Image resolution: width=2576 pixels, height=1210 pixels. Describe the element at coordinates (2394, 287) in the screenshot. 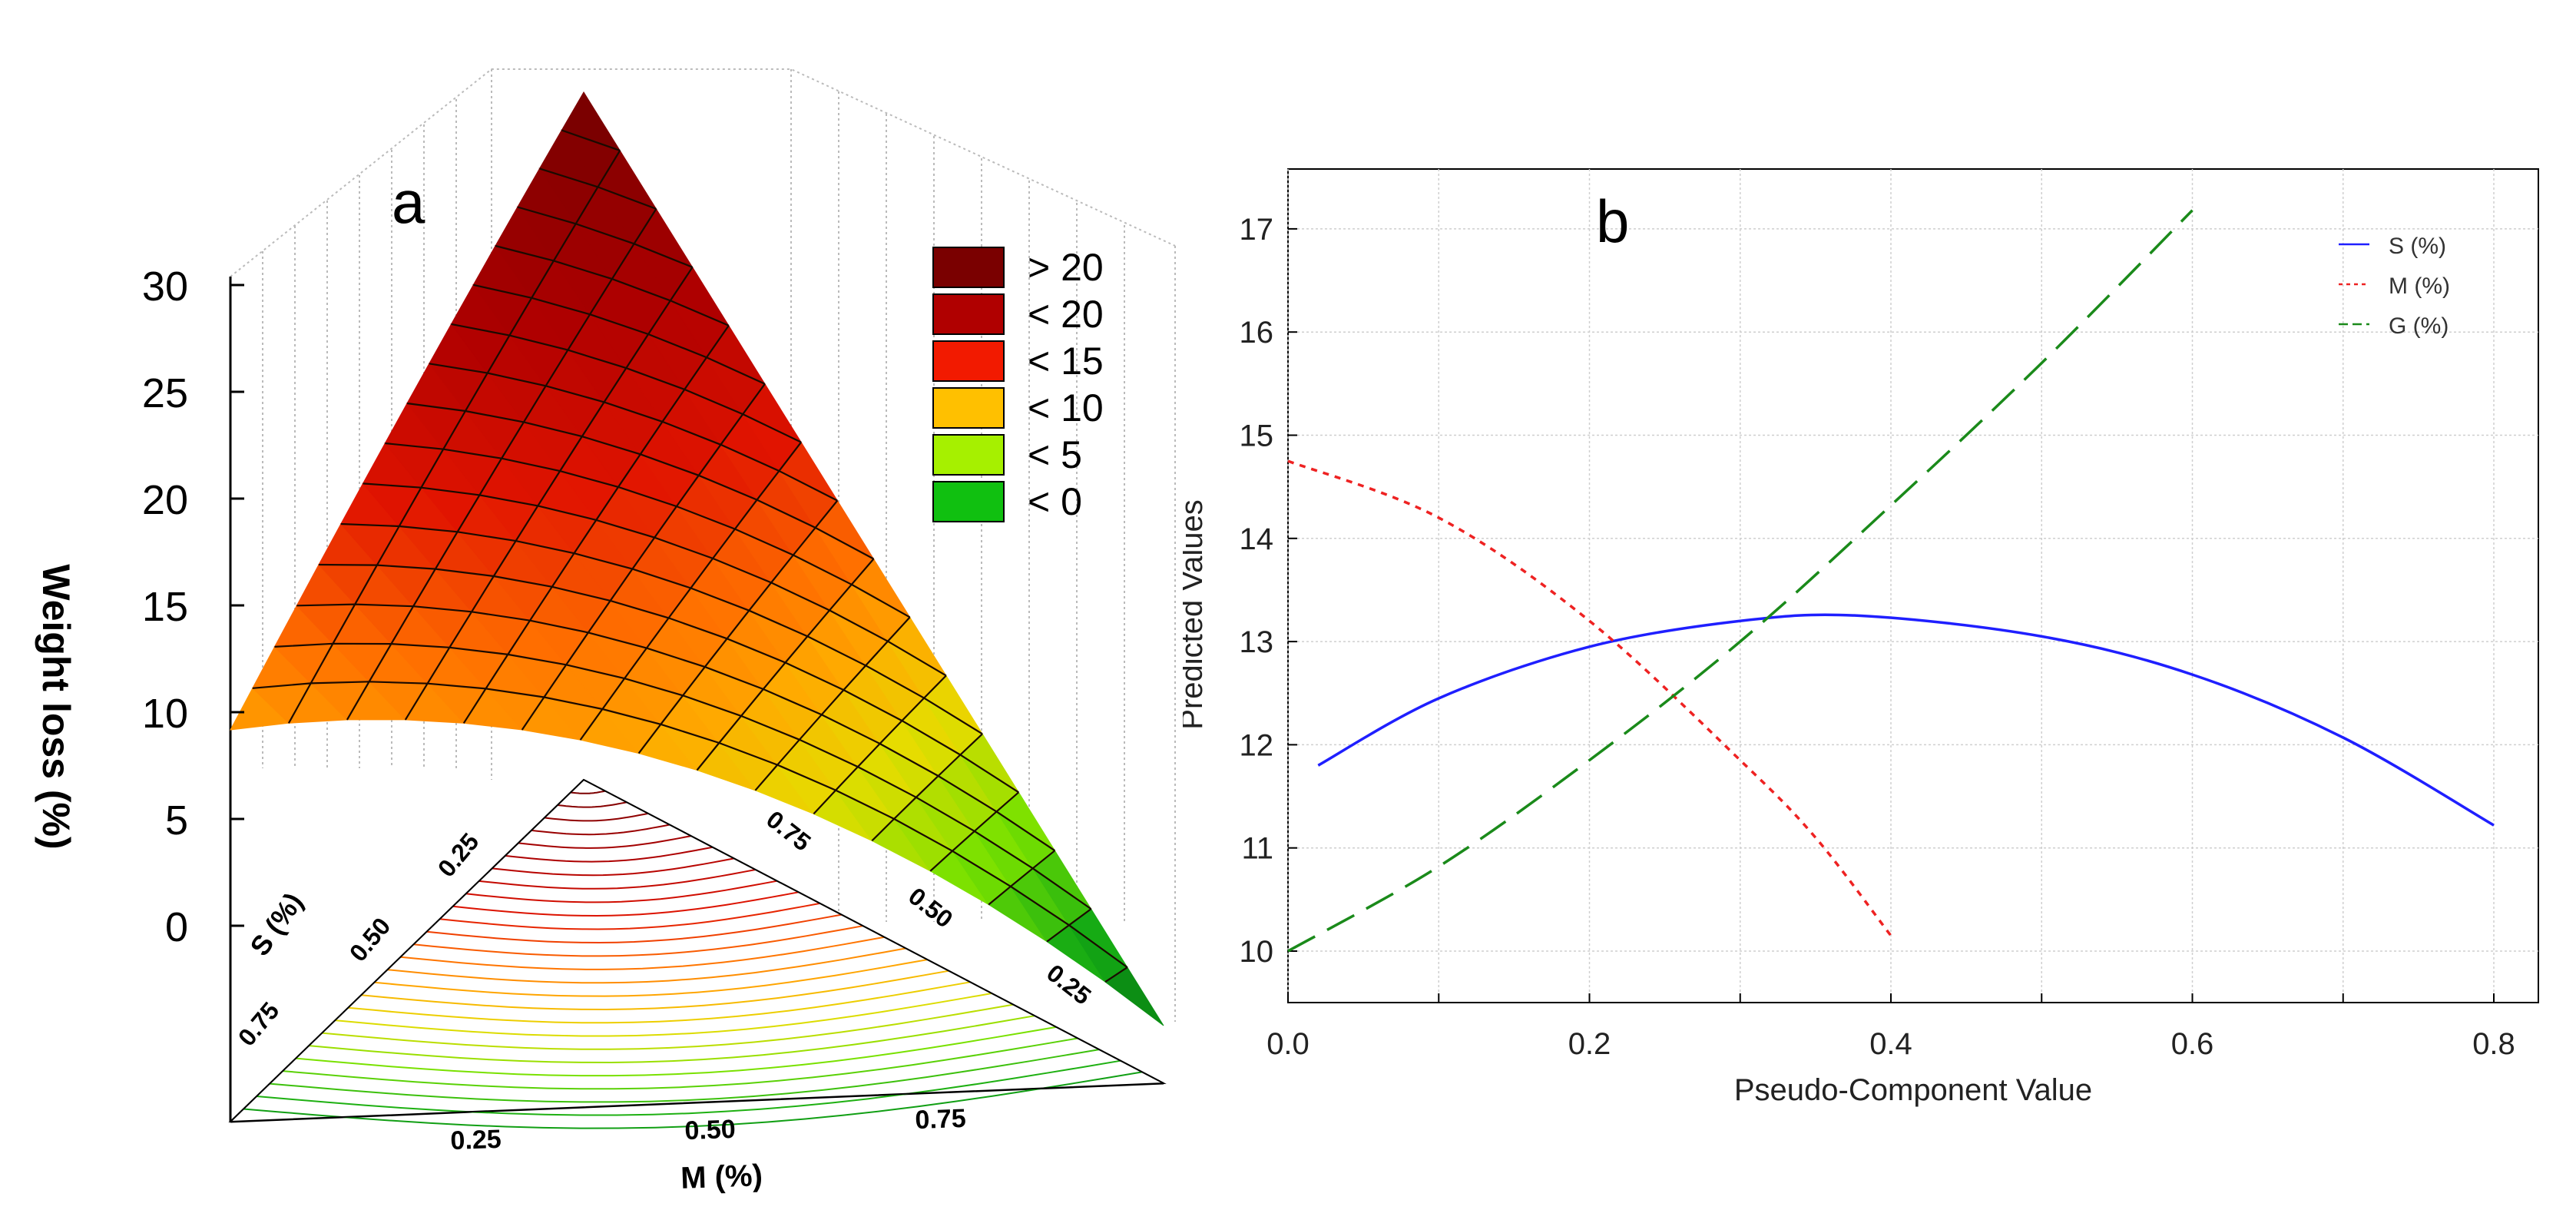

I see `legend: S (%) M (%) G (%)` at that location.